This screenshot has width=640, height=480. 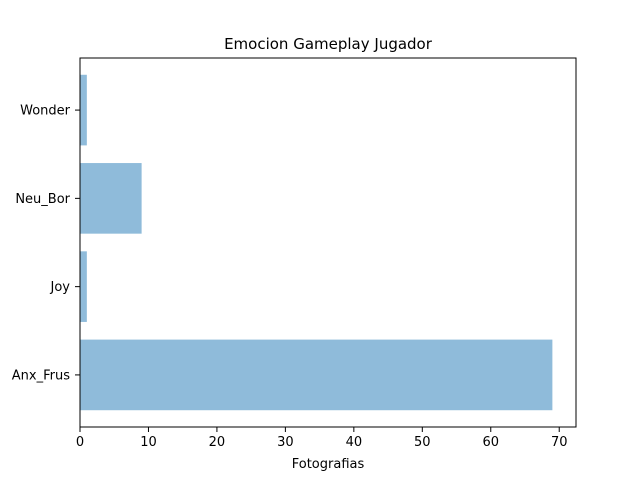 I want to click on y-tick-label: Anx_Frus, so click(x=41, y=375).